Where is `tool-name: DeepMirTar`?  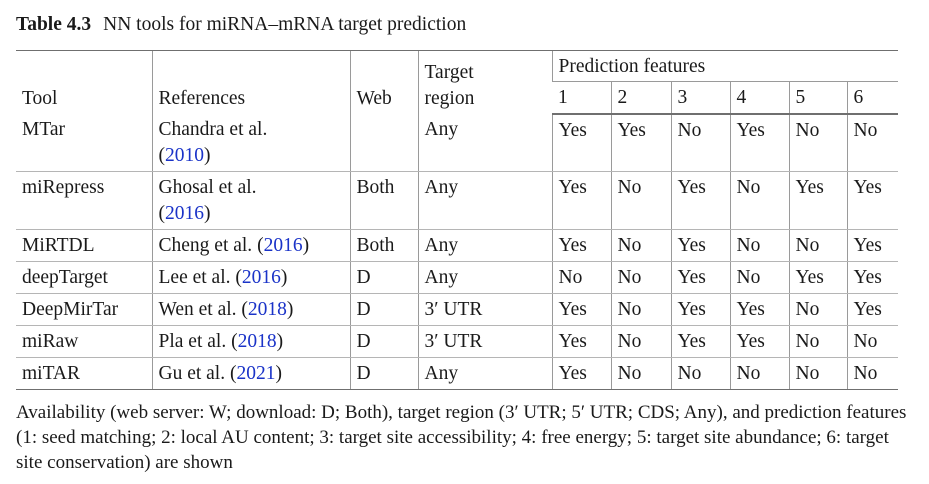
tool-name: DeepMirTar is located at coordinates (84, 309).